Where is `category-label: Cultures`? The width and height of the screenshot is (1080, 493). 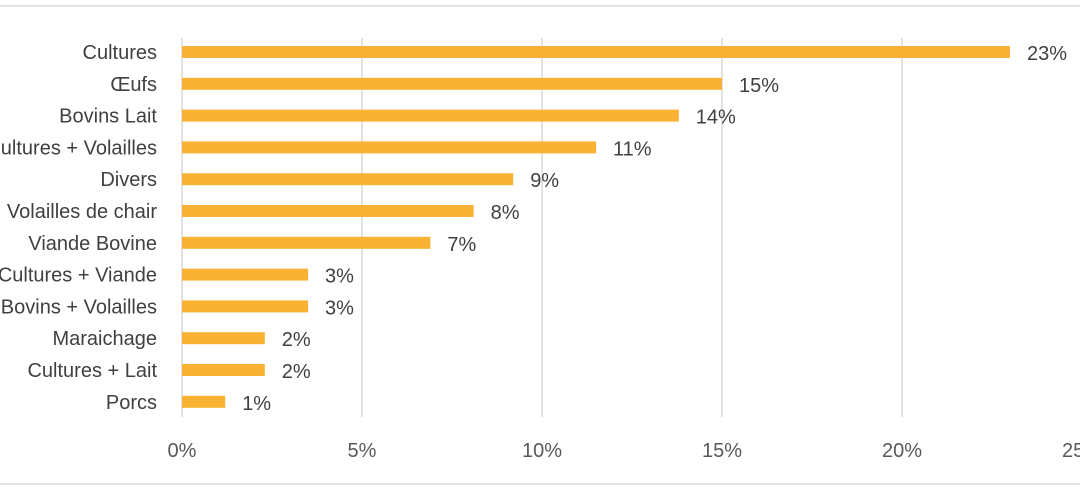 category-label: Cultures is located at coordinates (120, 53).